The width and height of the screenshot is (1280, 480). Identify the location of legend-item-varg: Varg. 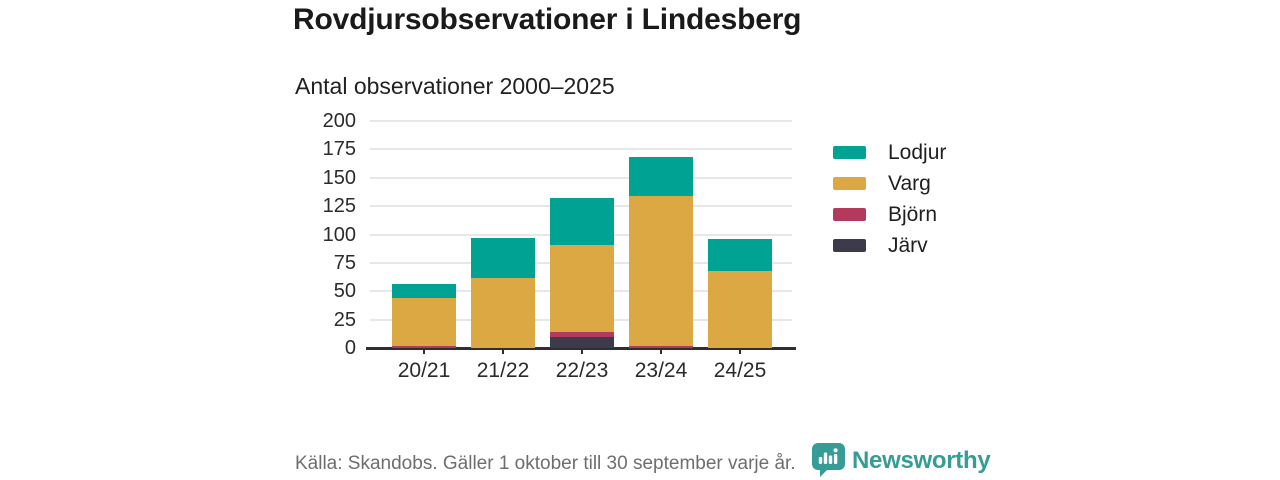
(889, 183).